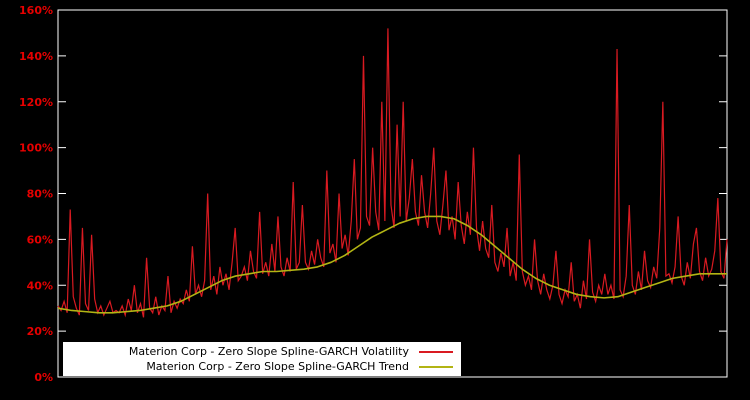 The width and height of the screenshot is (750, 400). What do you see at coordinates (36, 56) in the screenshot?
I see `y-axis-tick-label: 140%` at bounding box center [36, 56].